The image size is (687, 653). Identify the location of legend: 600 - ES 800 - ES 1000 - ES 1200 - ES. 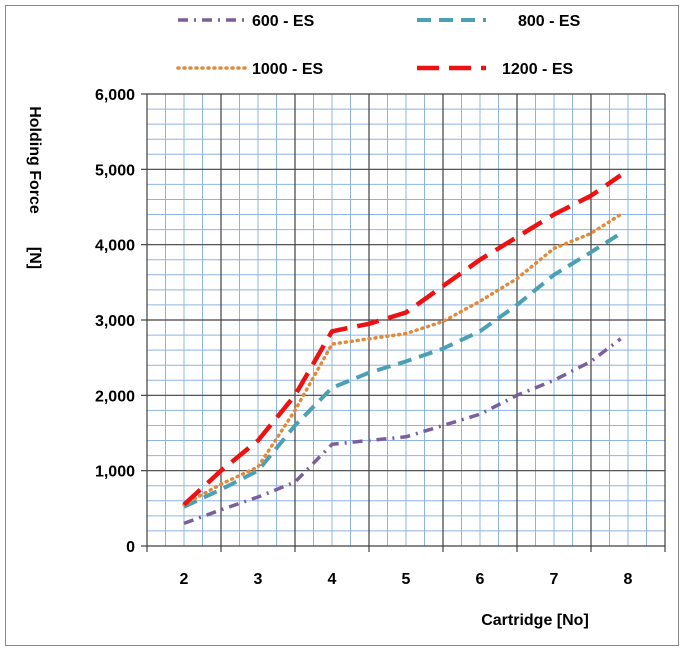
(378, 45).